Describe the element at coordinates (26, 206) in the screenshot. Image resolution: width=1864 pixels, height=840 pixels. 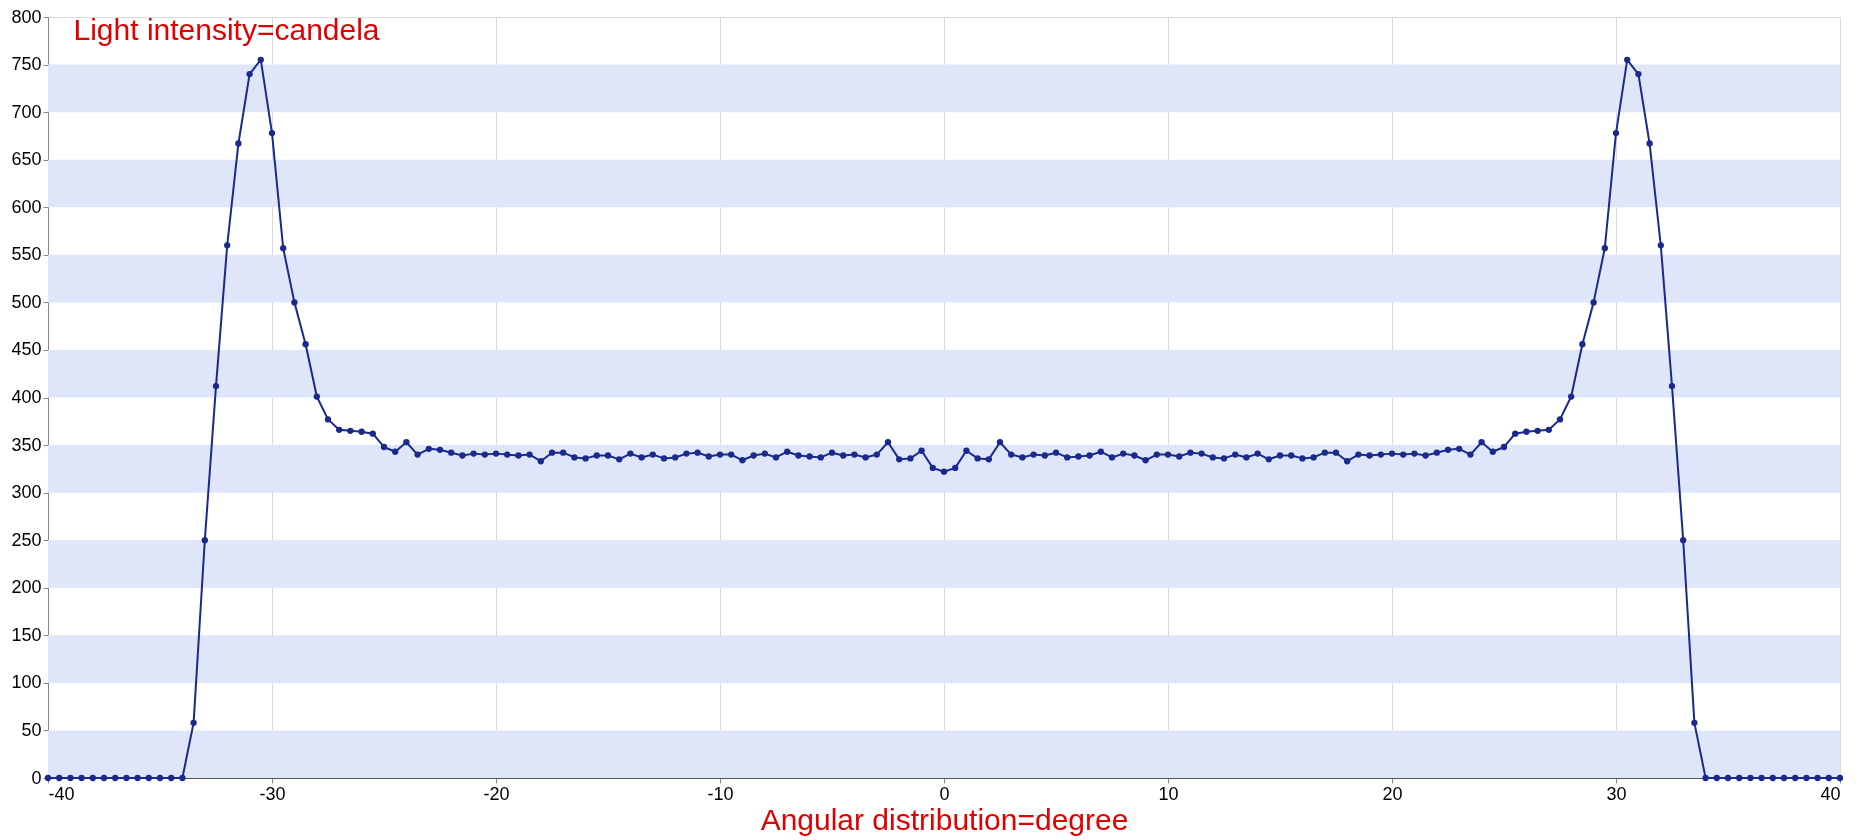
I see `y-tick-label: 600` at that location.